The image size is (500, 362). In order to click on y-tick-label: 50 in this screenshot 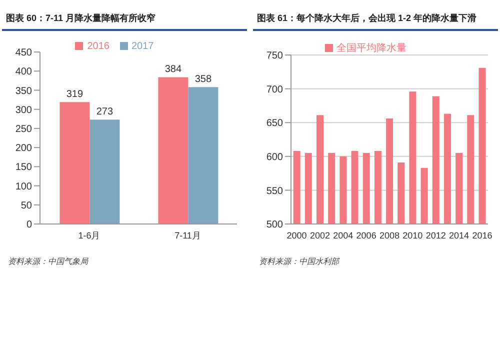, I will do `click(26, 206)`.